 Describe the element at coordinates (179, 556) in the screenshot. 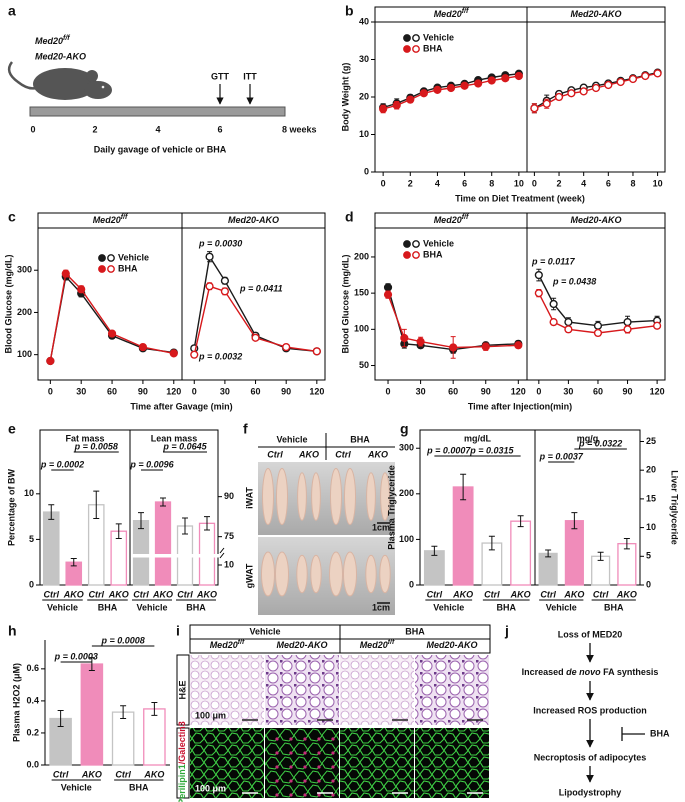

I see `axis-break` at that location.